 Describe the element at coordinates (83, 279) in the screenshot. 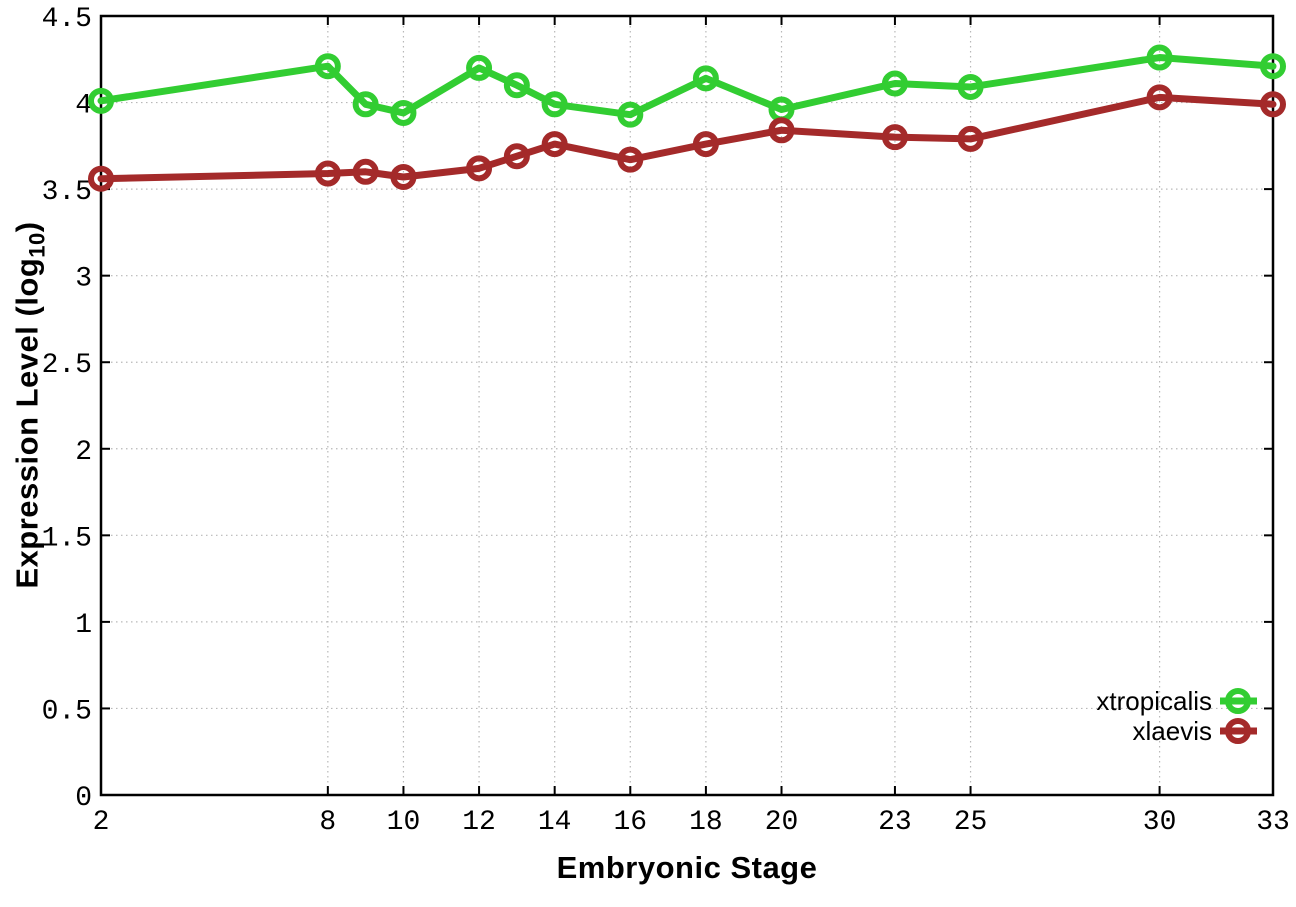

I see `y-tick-label: 3` at that location.